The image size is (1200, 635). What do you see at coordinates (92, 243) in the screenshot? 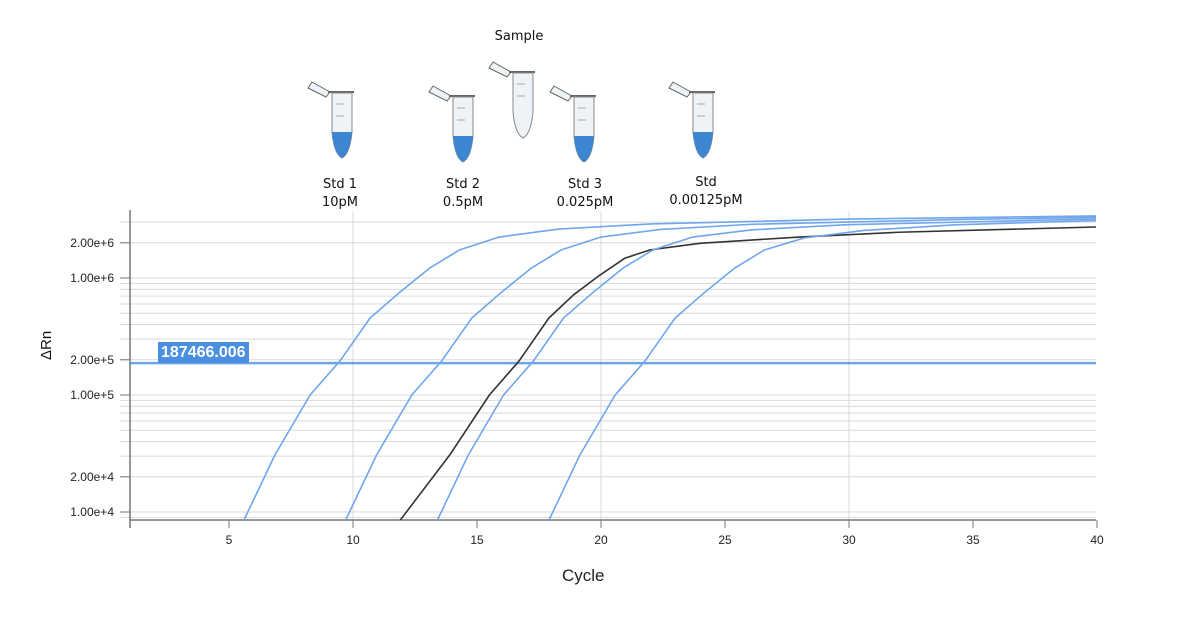
I see `y-tick-label: 2.00e+6` at bounding box center [92, 243].